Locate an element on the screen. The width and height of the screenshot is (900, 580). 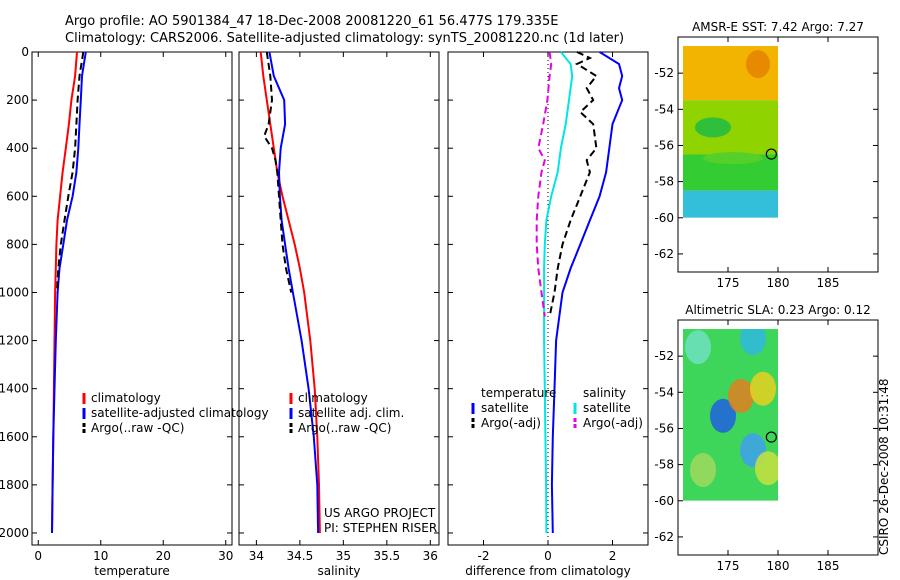
sla-map-xtick-label: 180 is located at coordinates (778, 566).